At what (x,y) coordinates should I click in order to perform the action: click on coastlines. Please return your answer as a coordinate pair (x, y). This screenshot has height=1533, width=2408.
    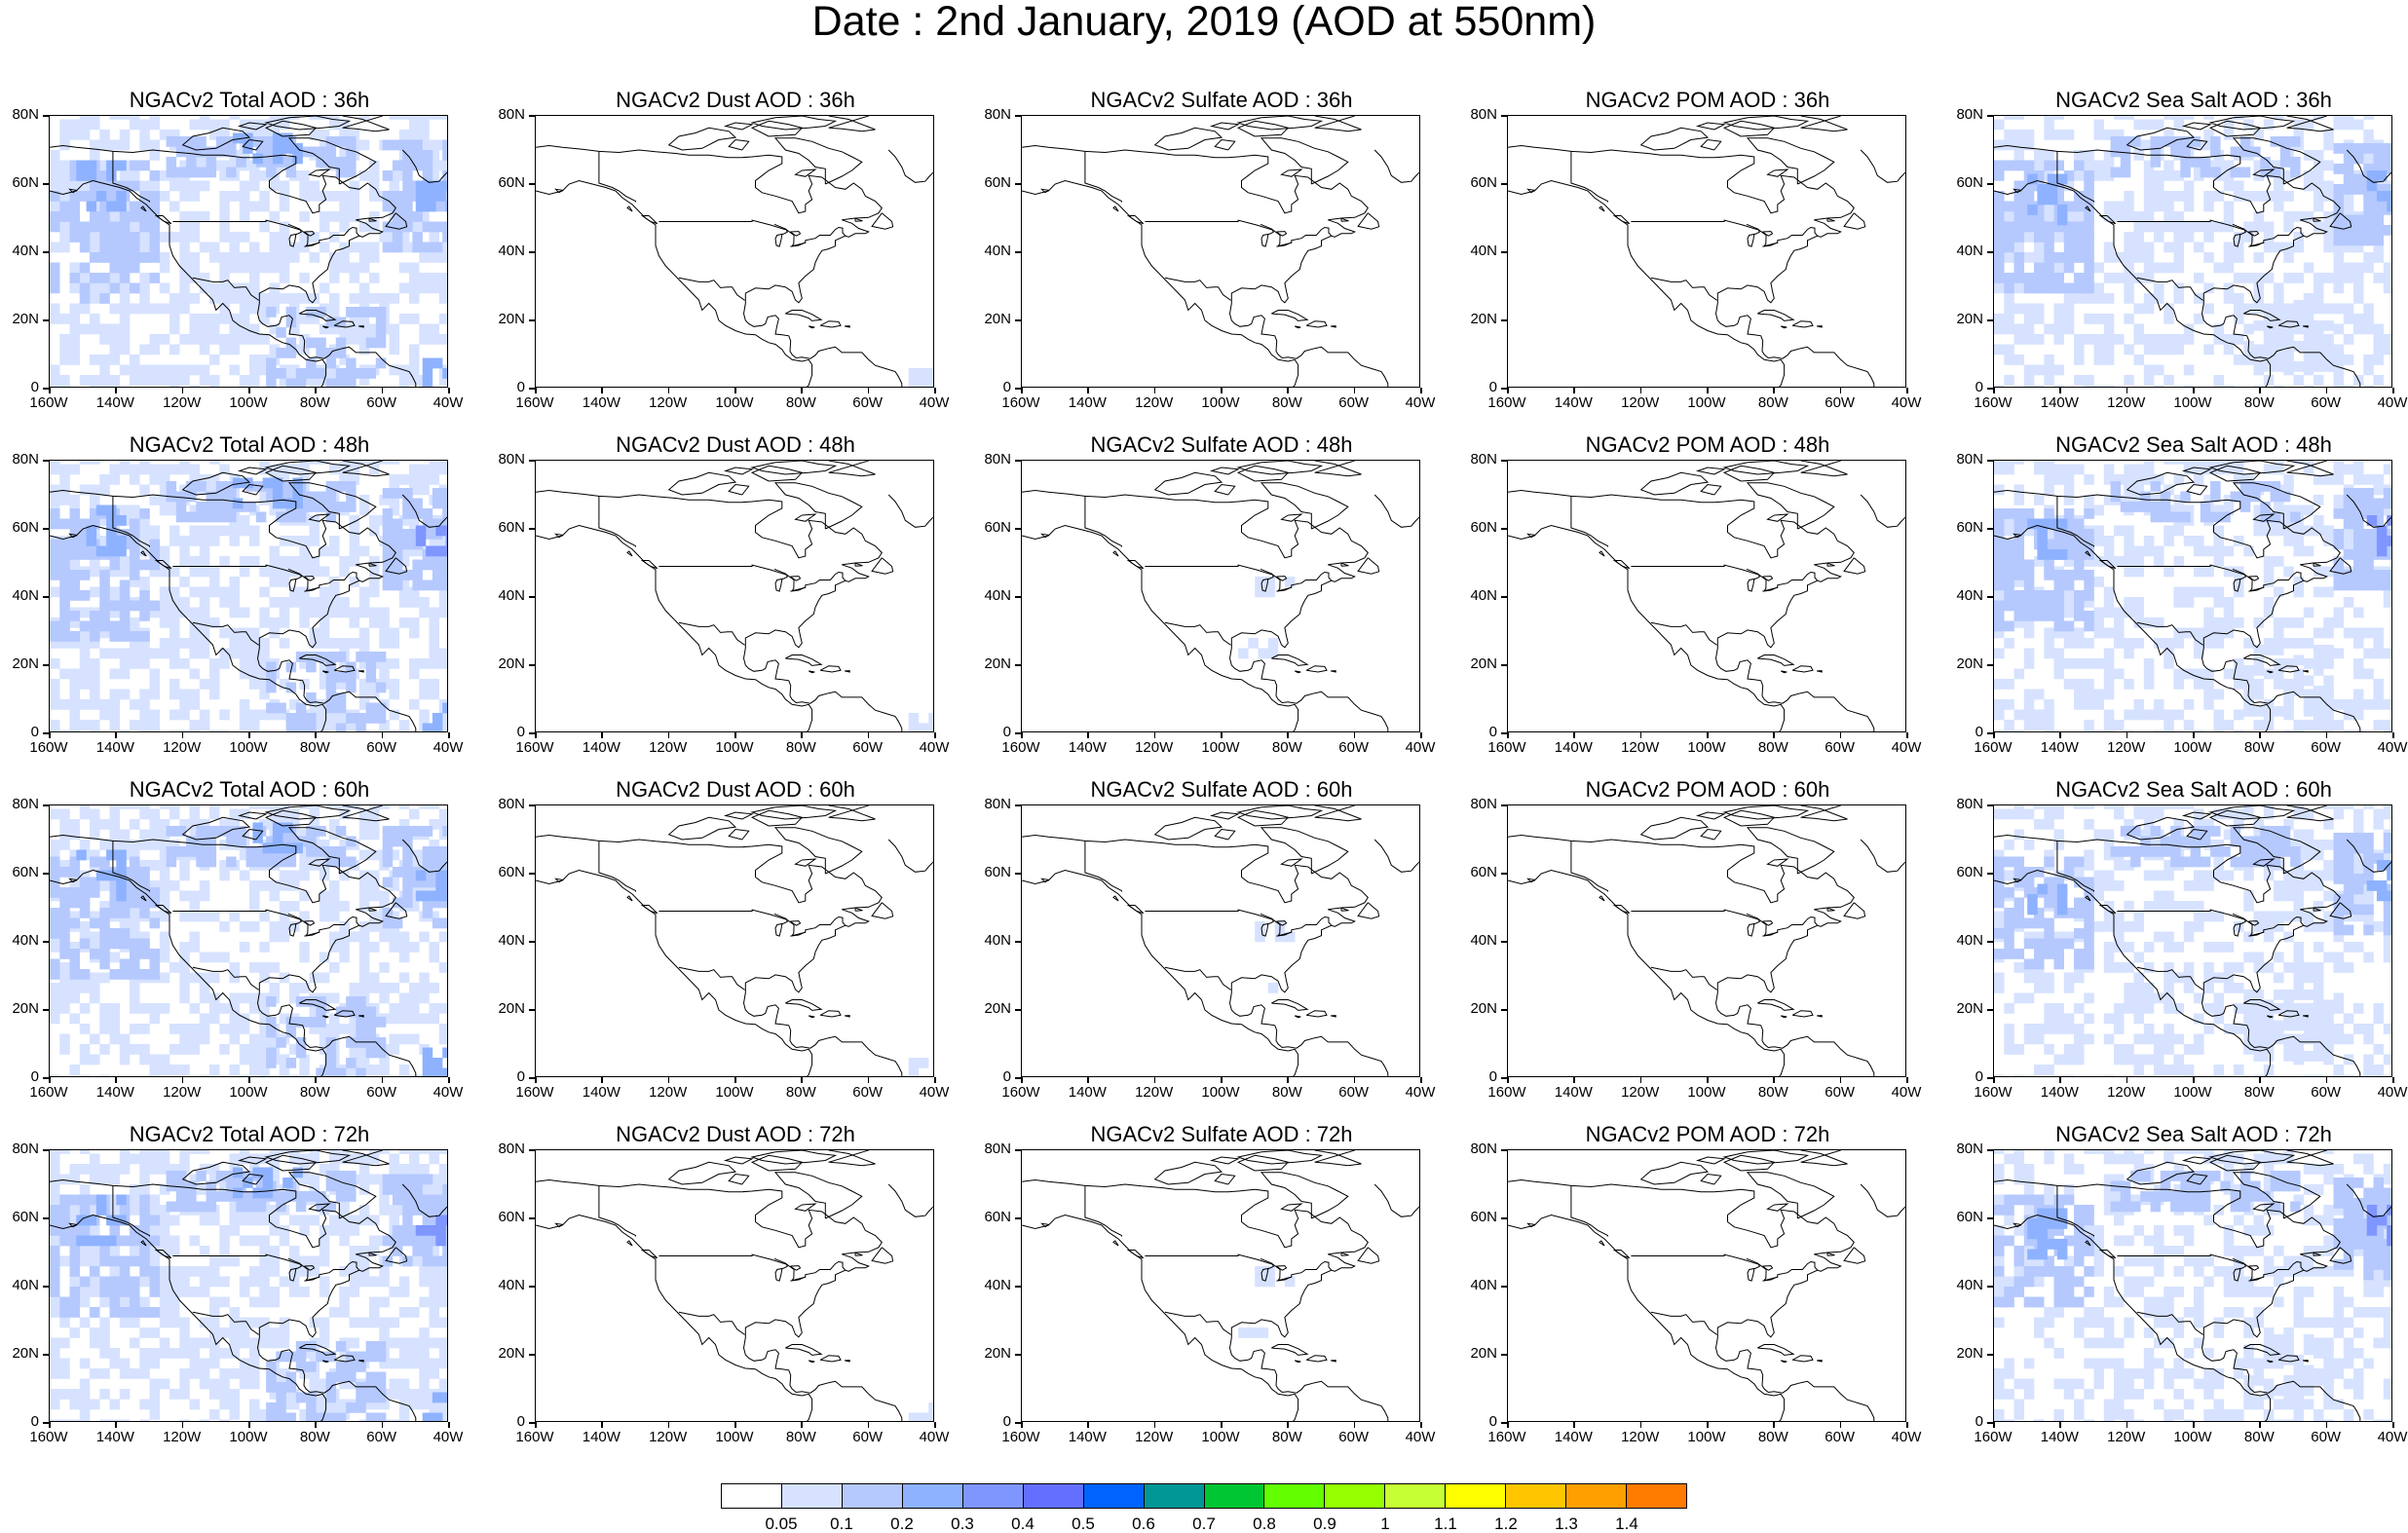
    Looking at the image, I should click on (1221, 596).